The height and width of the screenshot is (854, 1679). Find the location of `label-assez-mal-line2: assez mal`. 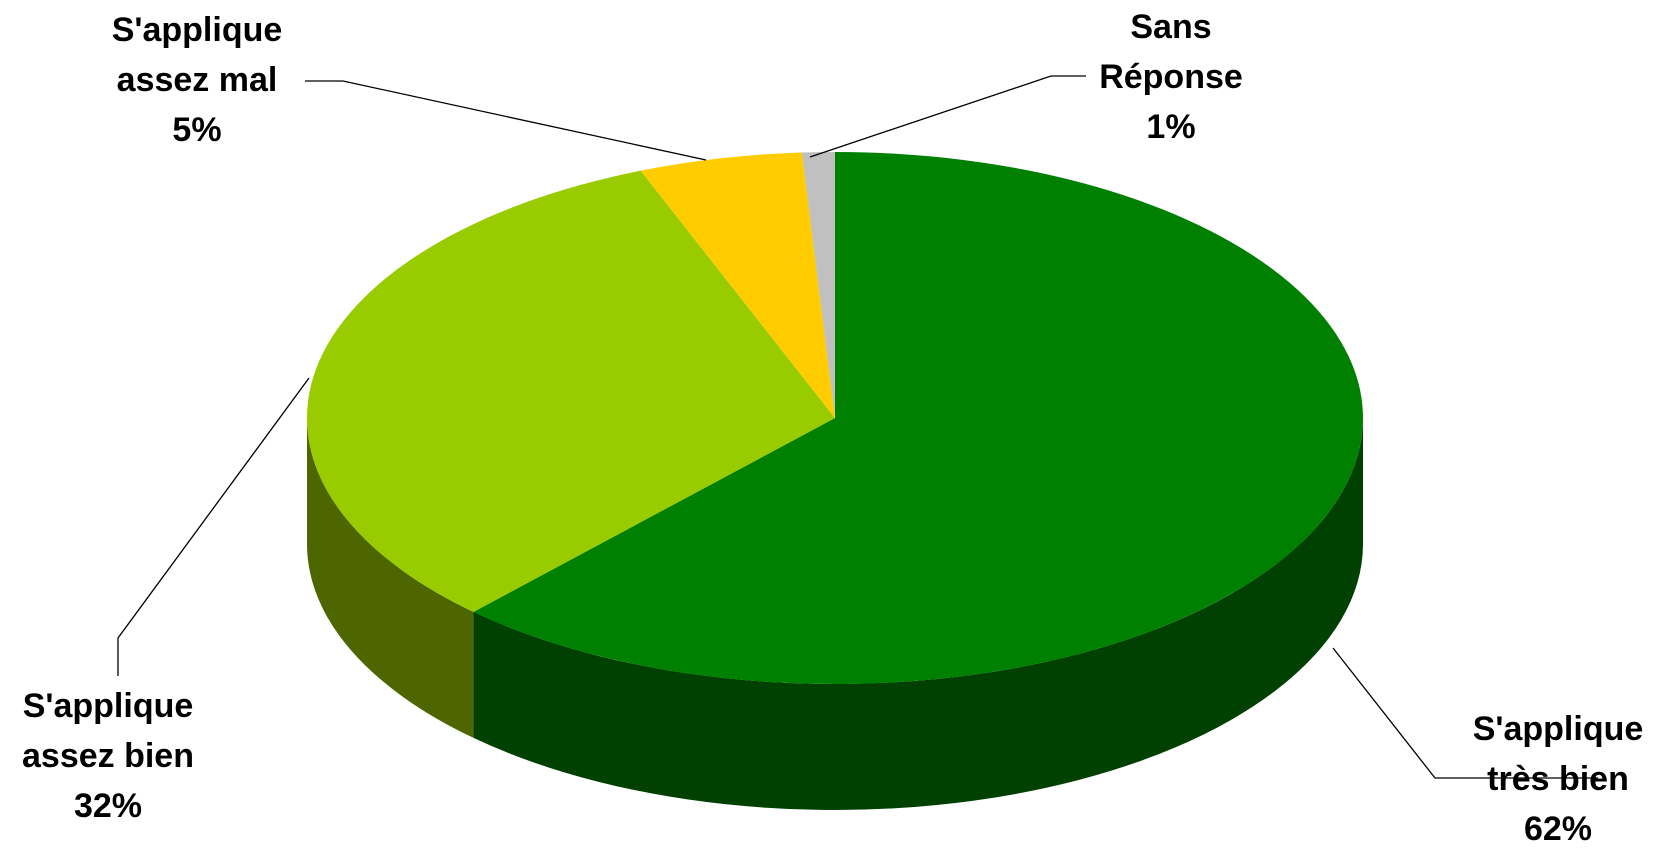

label-assez-mal-line2: assez mal is located at coordinates (197, 80).